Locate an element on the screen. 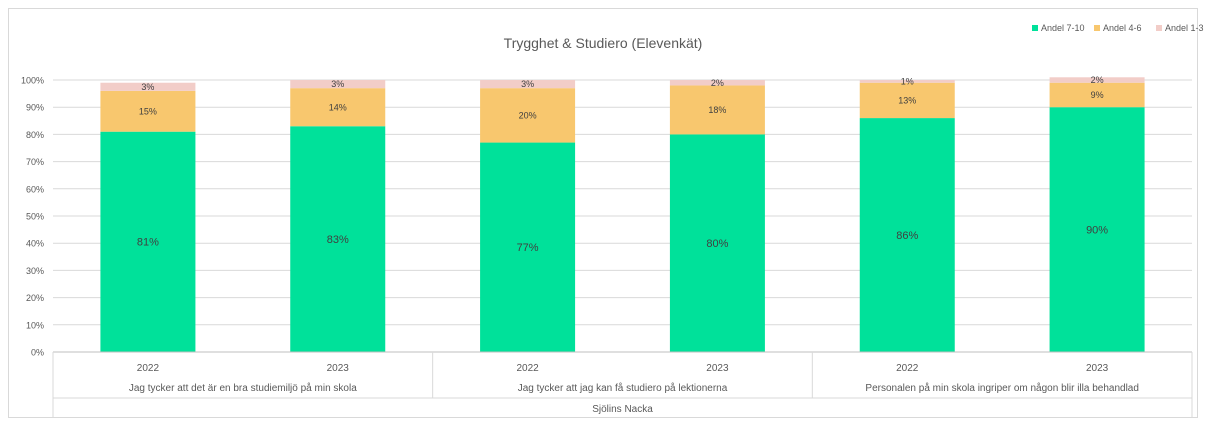  x-outer-group-label: Sjölins Nacka is located at coordinates (622, 409).